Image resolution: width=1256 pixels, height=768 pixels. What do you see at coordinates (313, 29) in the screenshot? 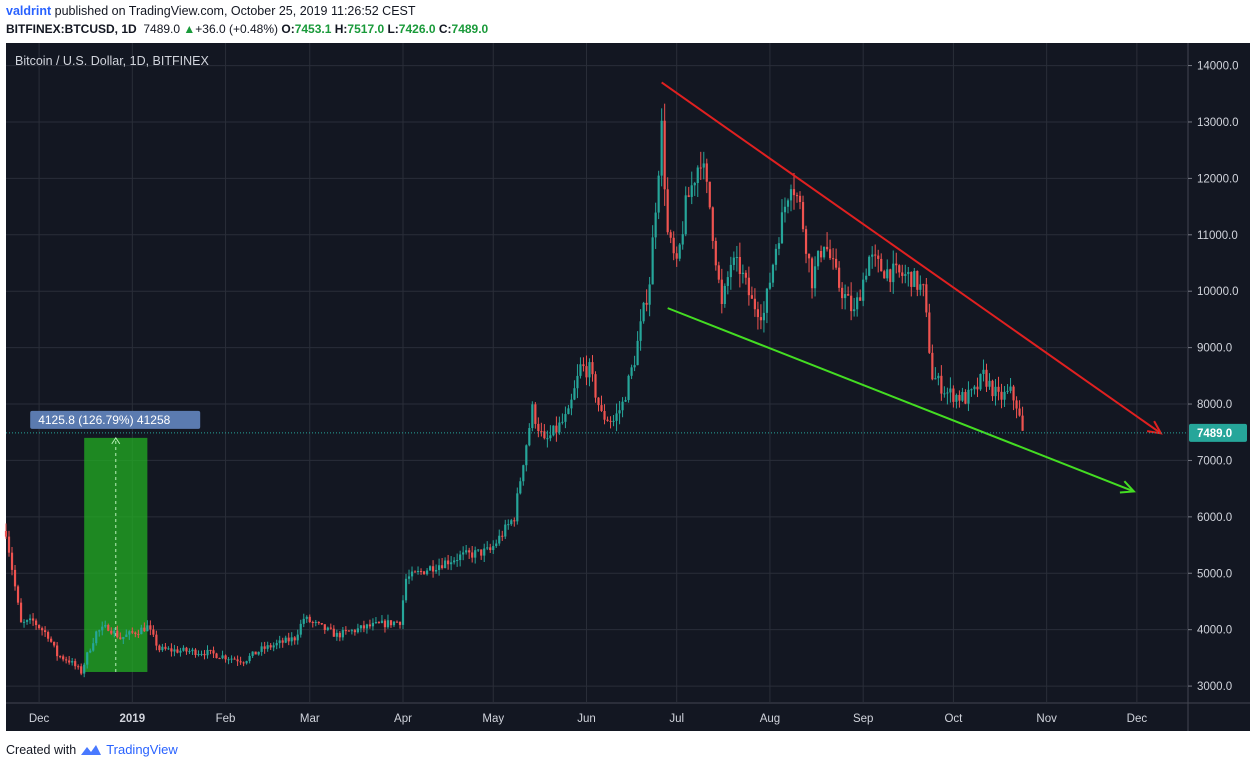
I see `open-value: 7453.1` at bounding box center [313, 29].